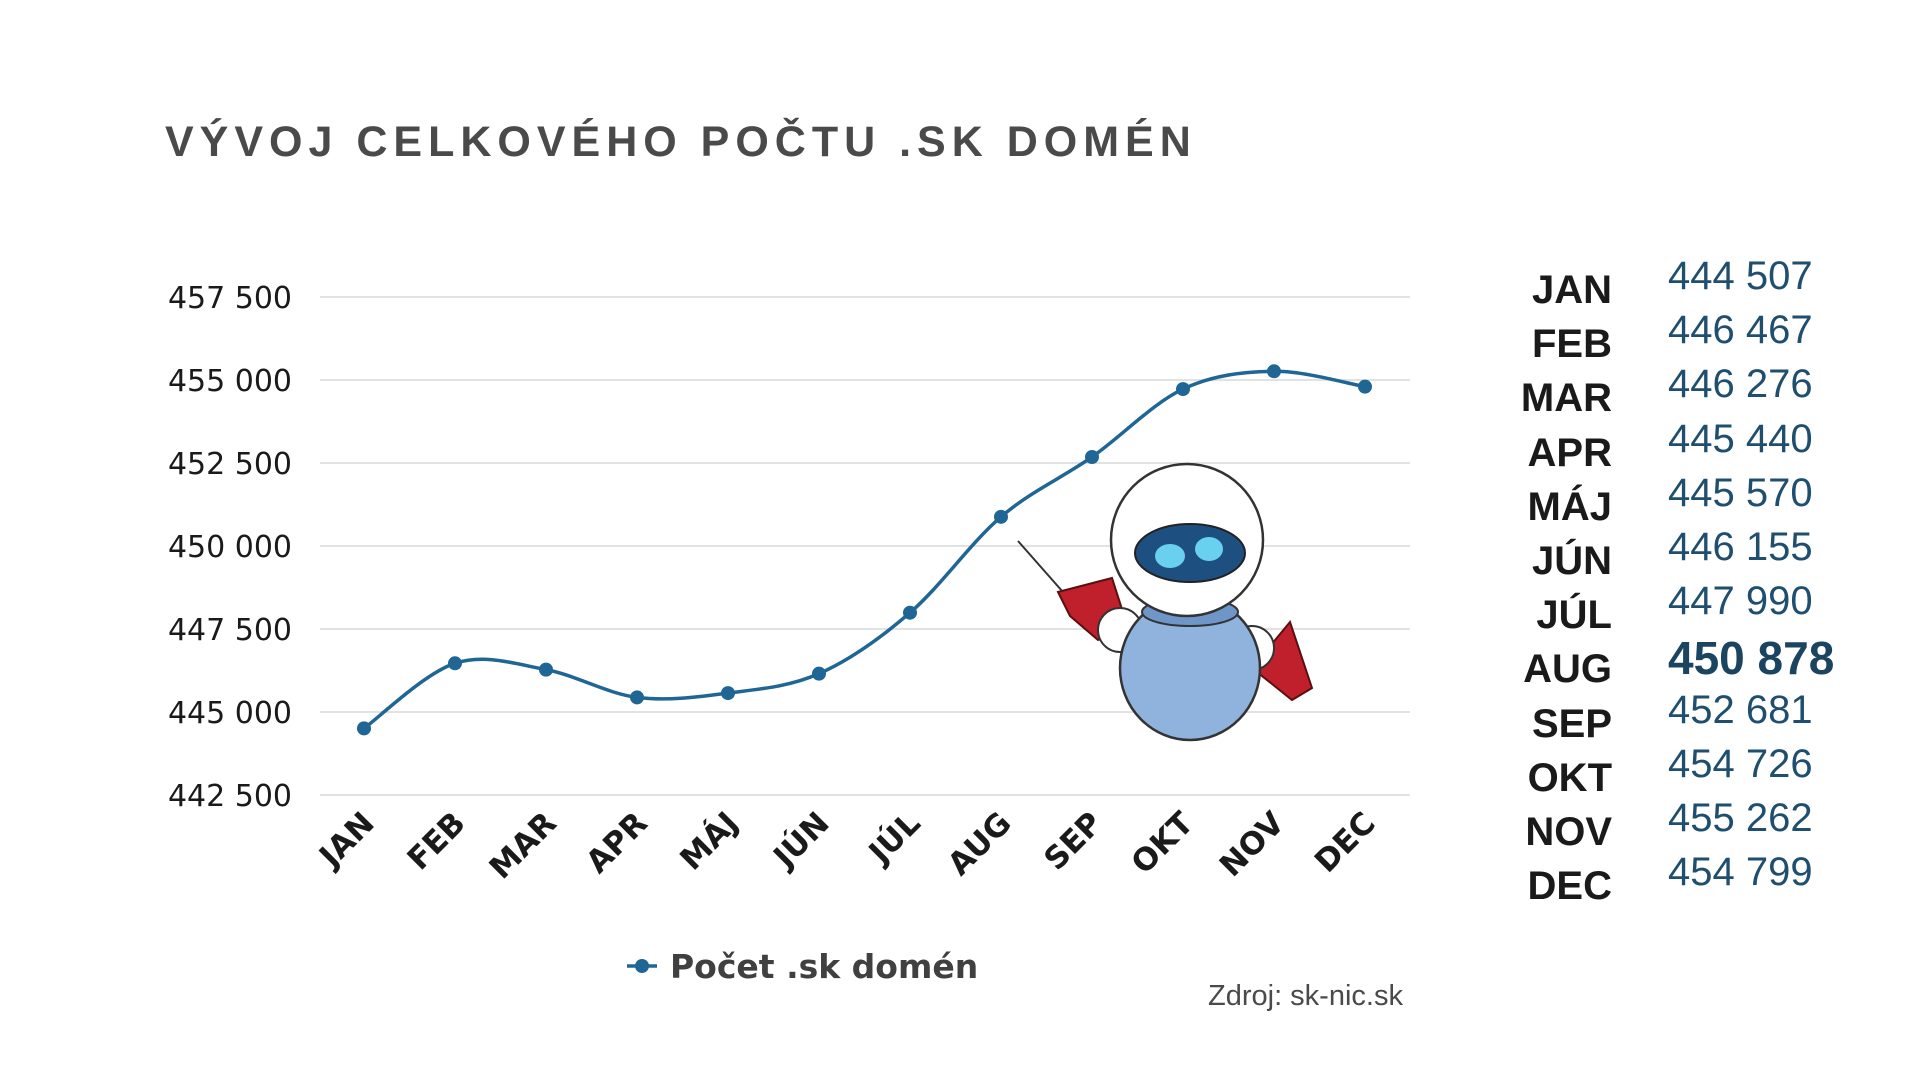 This screenshot has height=1080, width=1920. Describe the element at coordinates (1252, 844) in the screenshot. I see `x-tick-label: NOV` at that location.